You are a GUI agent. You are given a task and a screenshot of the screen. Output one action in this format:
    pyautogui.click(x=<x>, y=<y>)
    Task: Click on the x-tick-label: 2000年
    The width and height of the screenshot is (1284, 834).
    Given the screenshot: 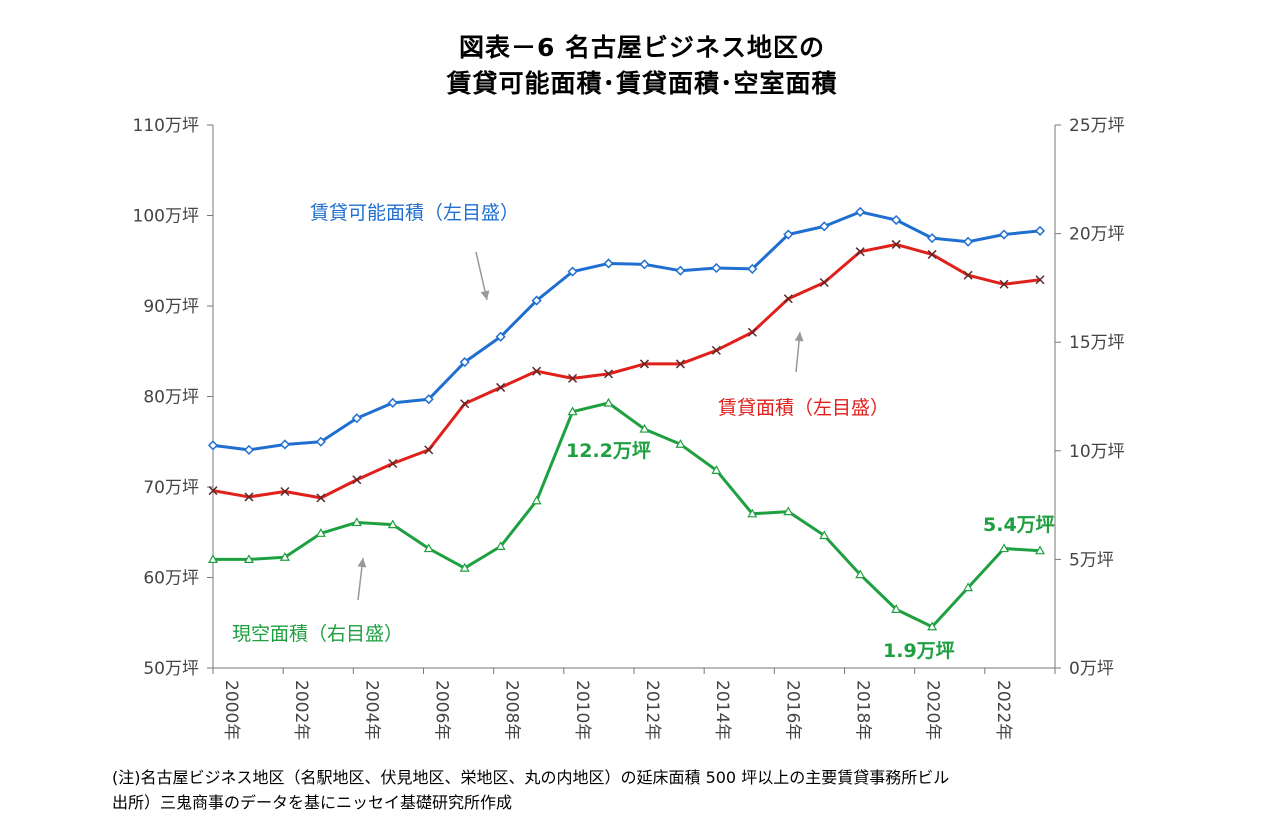 What is the action you would take?
    pyautogui.click(x=231, y=710)
    